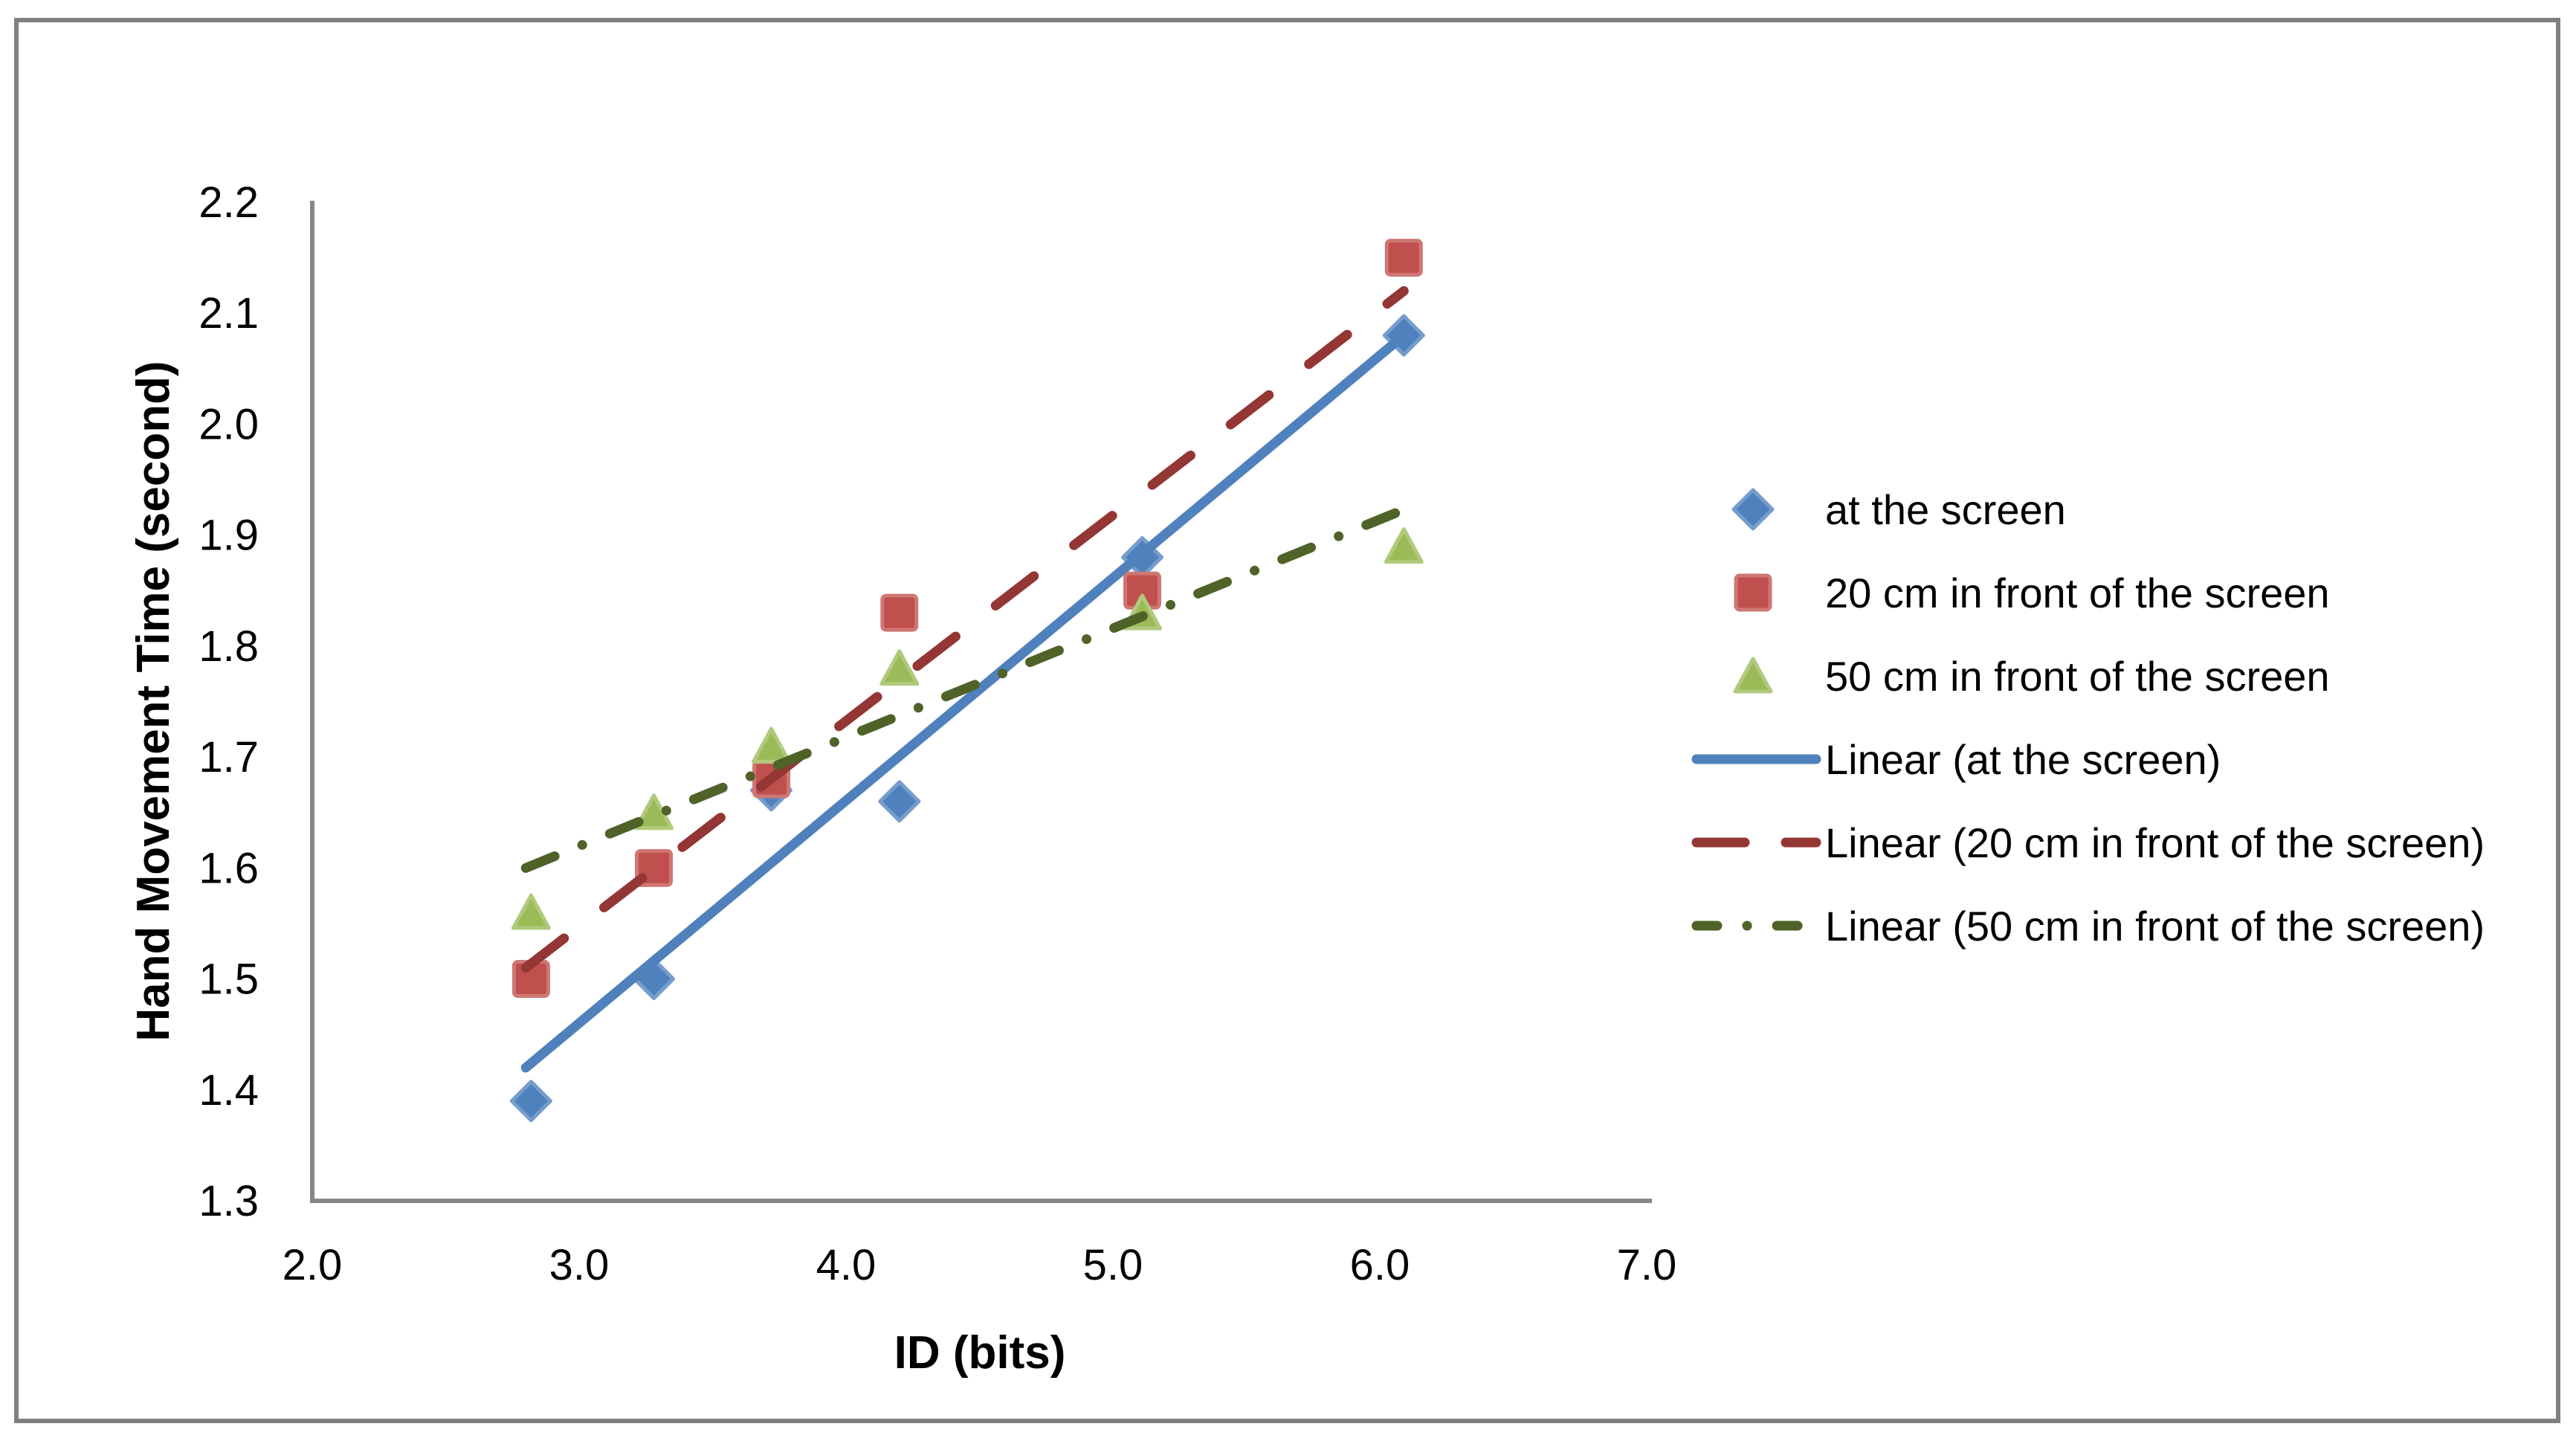  I want to click on x-axis-tick-label: 2.0, so click(313, 1265).